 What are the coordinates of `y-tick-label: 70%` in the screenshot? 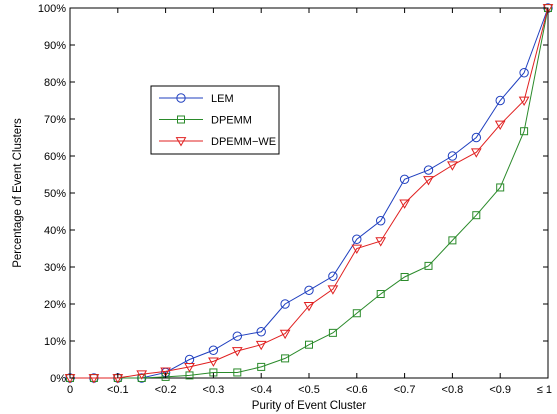 It's located at (55, 120).